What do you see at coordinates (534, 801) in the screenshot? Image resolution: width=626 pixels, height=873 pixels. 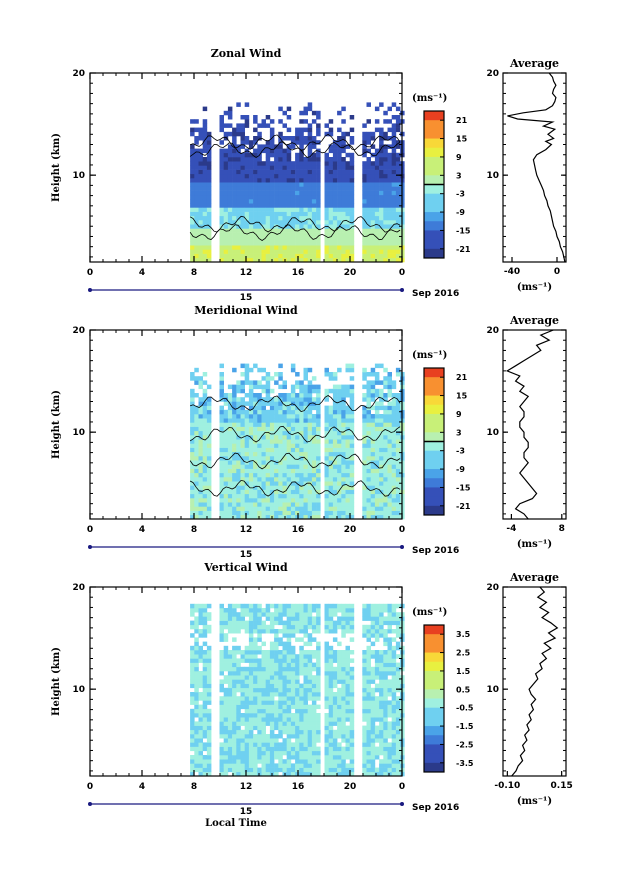 I see `profile-x-label: (ms⁻¹)` at bounding box center [534, 801].